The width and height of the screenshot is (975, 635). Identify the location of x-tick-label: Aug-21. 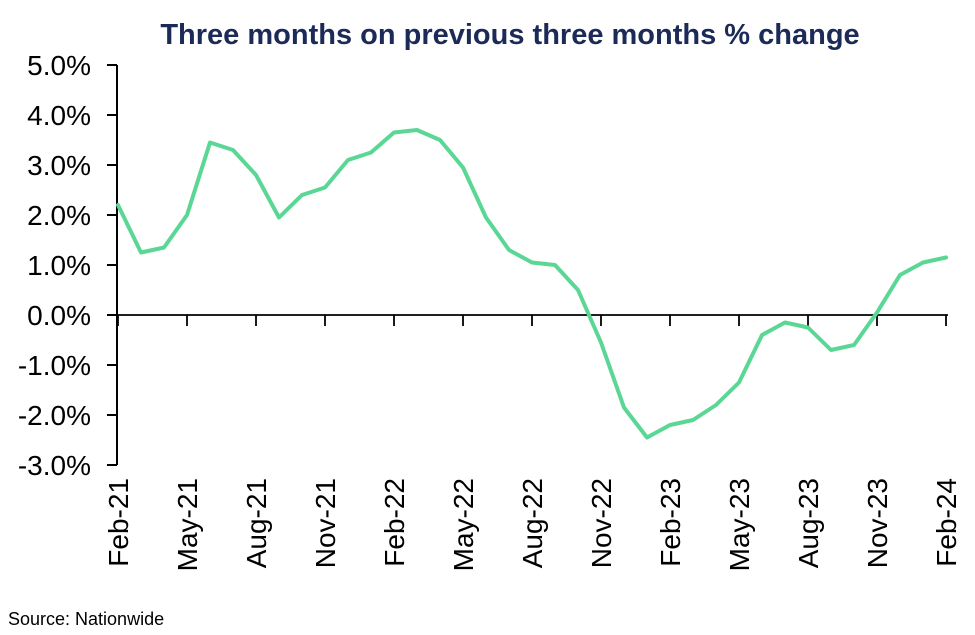
(256, 523).